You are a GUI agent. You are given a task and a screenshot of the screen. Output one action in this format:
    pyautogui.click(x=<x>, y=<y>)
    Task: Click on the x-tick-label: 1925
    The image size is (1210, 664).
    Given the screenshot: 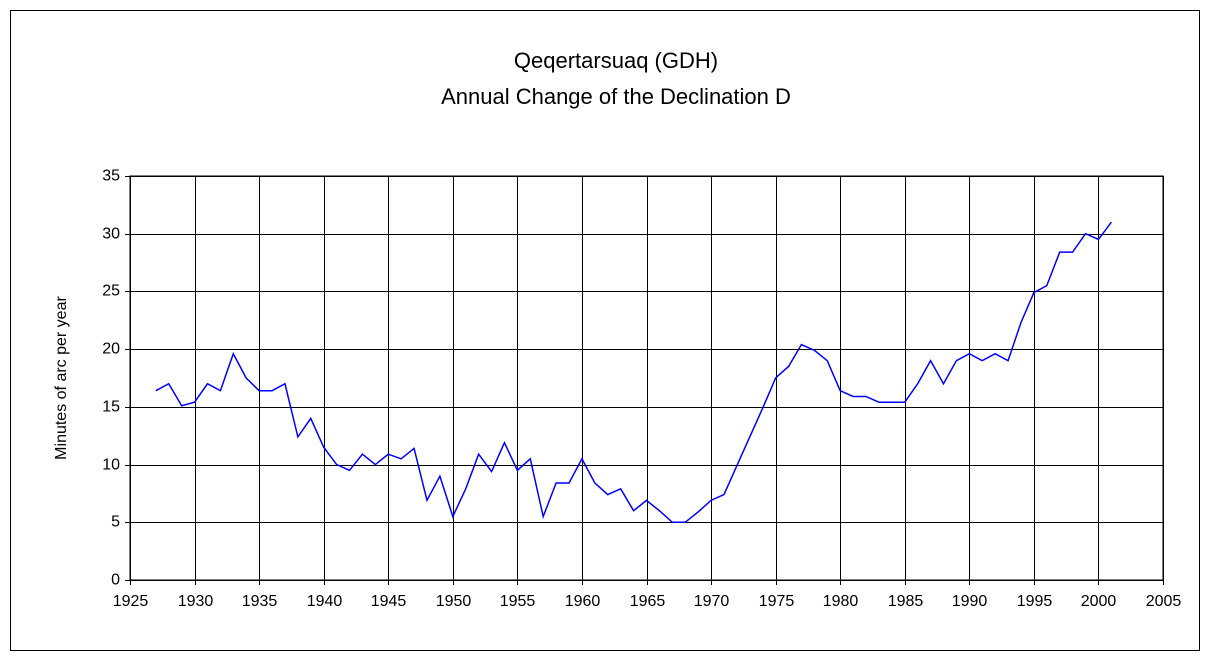 What is the action you would take?
    pyautogui.click(x=131, y=601)
    